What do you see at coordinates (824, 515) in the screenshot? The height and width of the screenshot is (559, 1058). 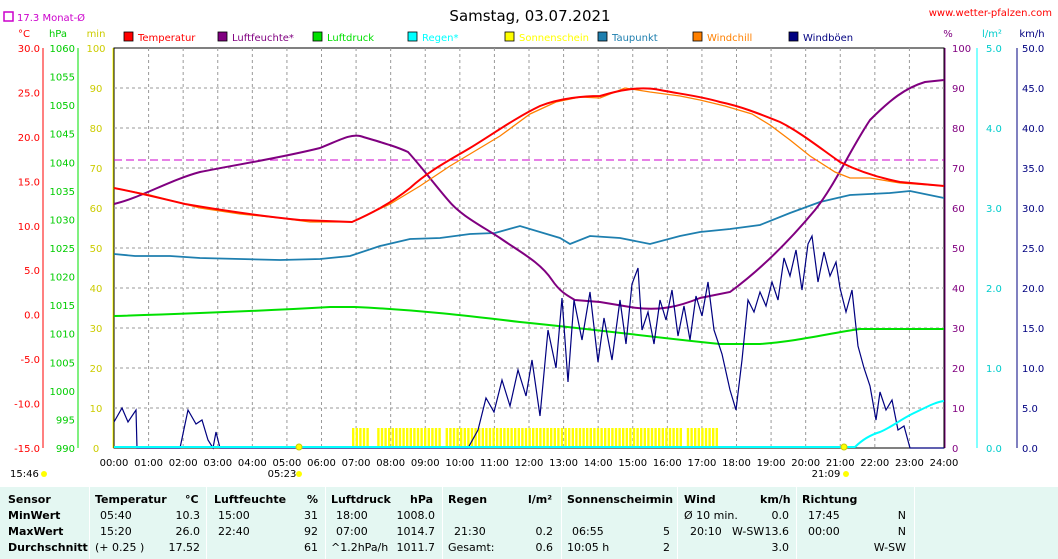 I see `direction-time-1: 17:45` at bounding box center [824, 515].